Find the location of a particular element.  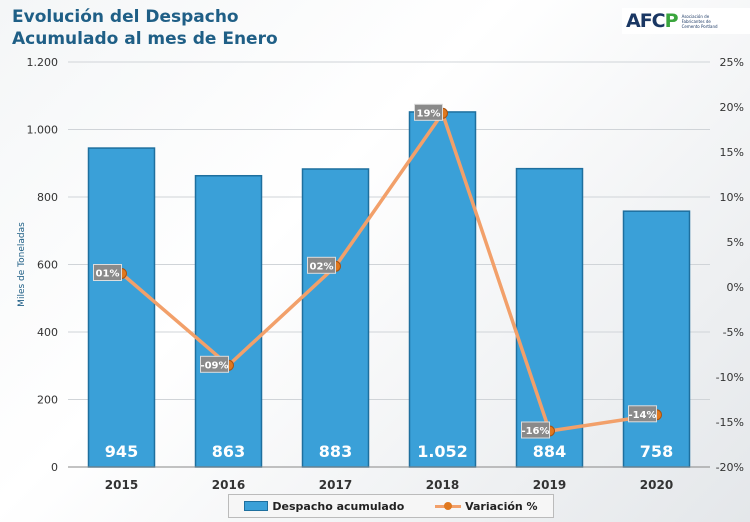

legend: Despacho acumulado Variación % is located at coordinates (391, 506).